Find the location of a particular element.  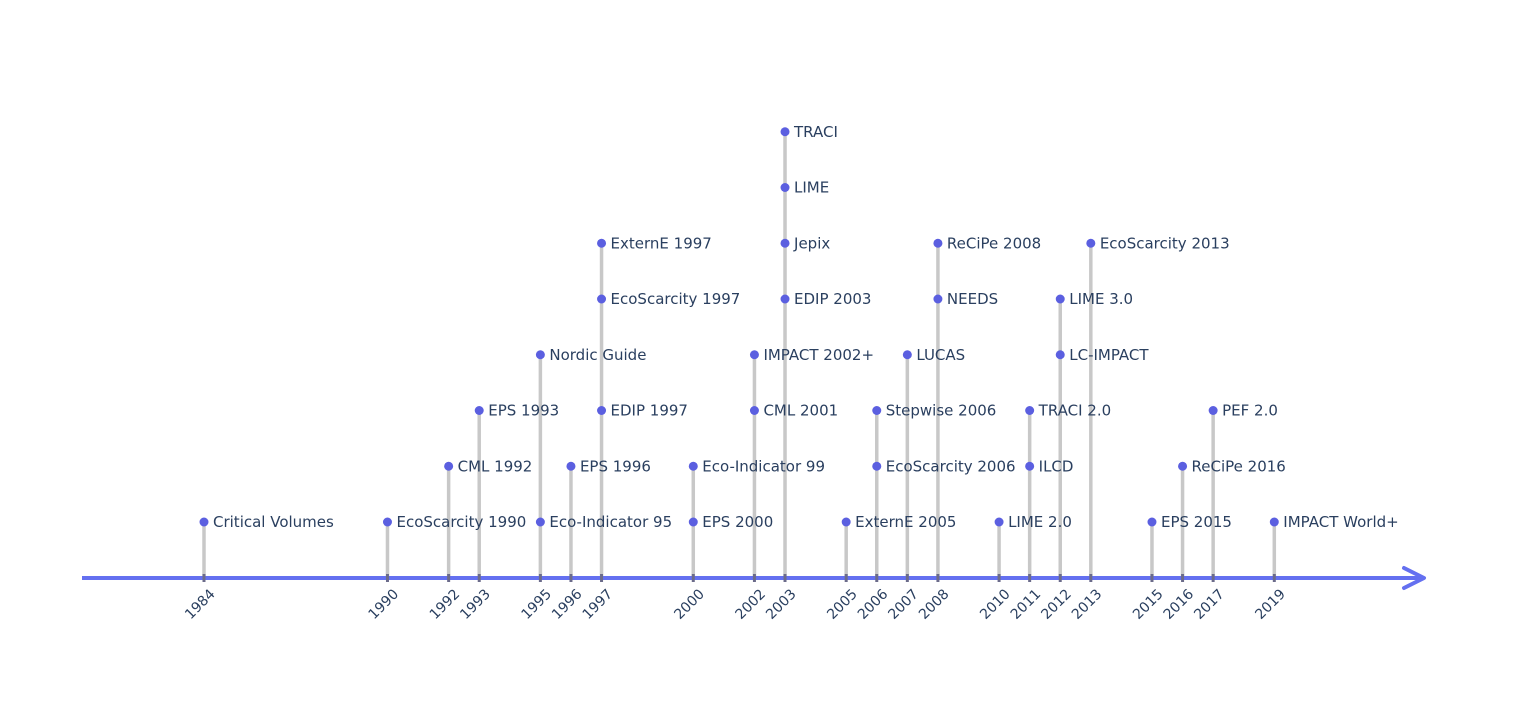

time-axis is located at coordinates (754, 578).